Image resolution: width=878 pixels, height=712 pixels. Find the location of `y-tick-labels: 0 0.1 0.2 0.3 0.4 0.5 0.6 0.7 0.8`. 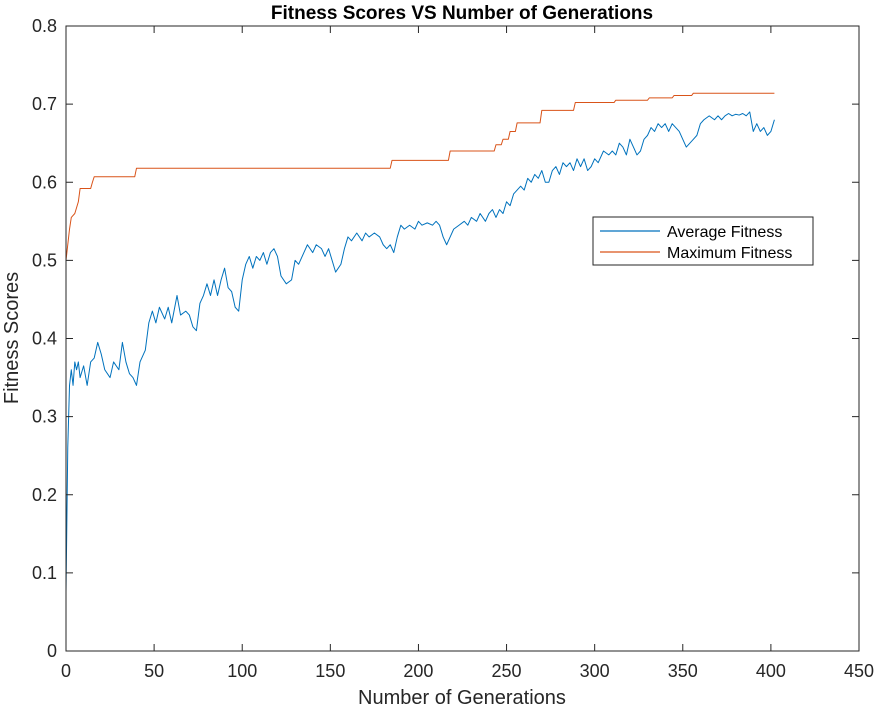

y-tick-labels: 0 0.1 0.2 0.3 0.4 0.5 0.6 0.7 0.8 is located at coordinates (44, 338).